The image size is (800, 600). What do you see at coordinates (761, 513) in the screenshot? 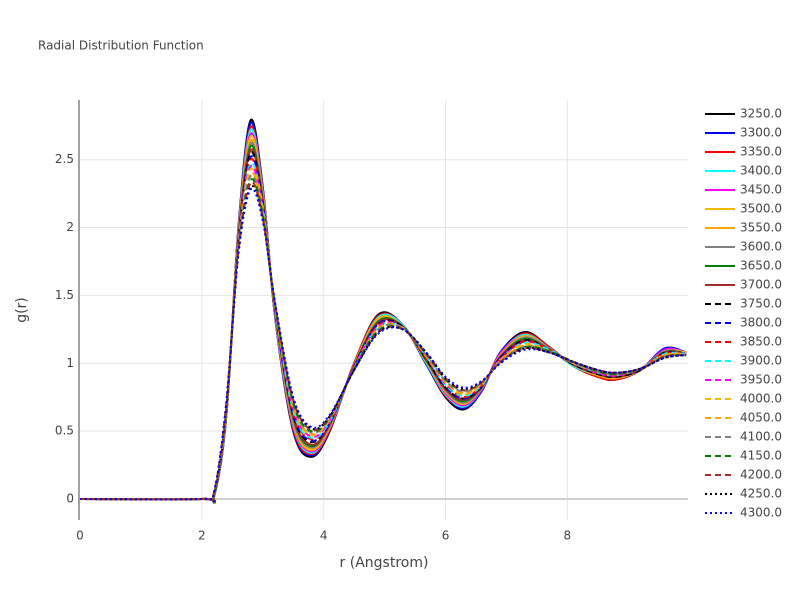
I see `legend-label: 4300.0` at bounding box center [761, 513].